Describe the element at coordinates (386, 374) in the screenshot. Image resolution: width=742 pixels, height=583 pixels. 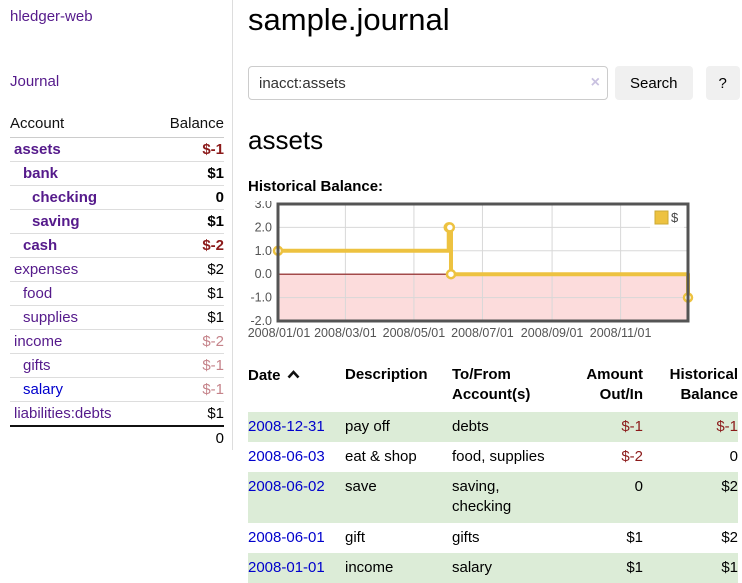
I see `txn-header-description: Description` at that location.